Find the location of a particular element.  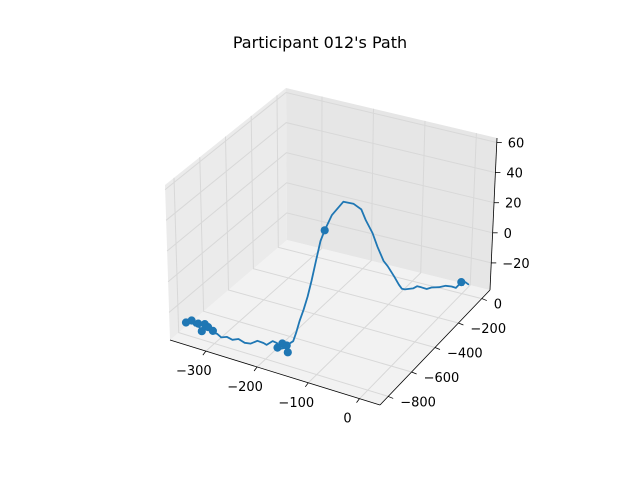

x-axis-line is located at coordinates (275, 372).